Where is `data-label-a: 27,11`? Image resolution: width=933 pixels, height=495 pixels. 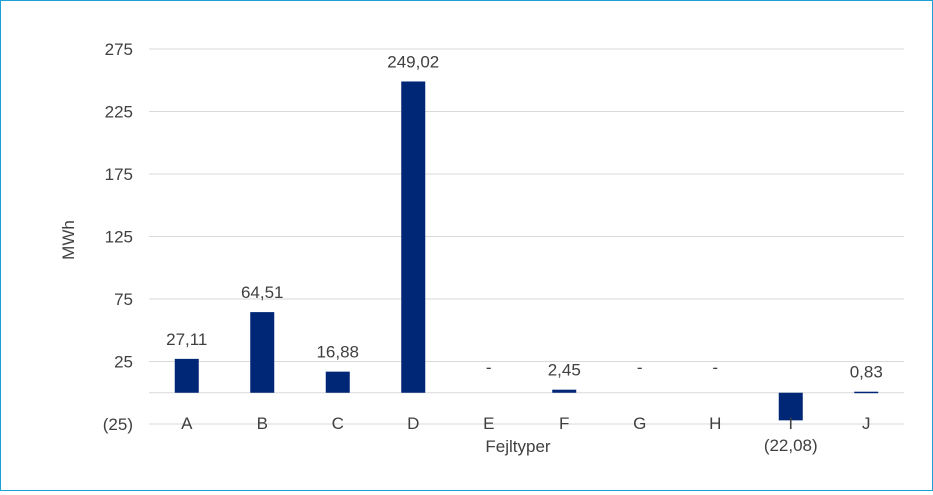
data-label-a: 27,11 is located at coordinates (186, 339).